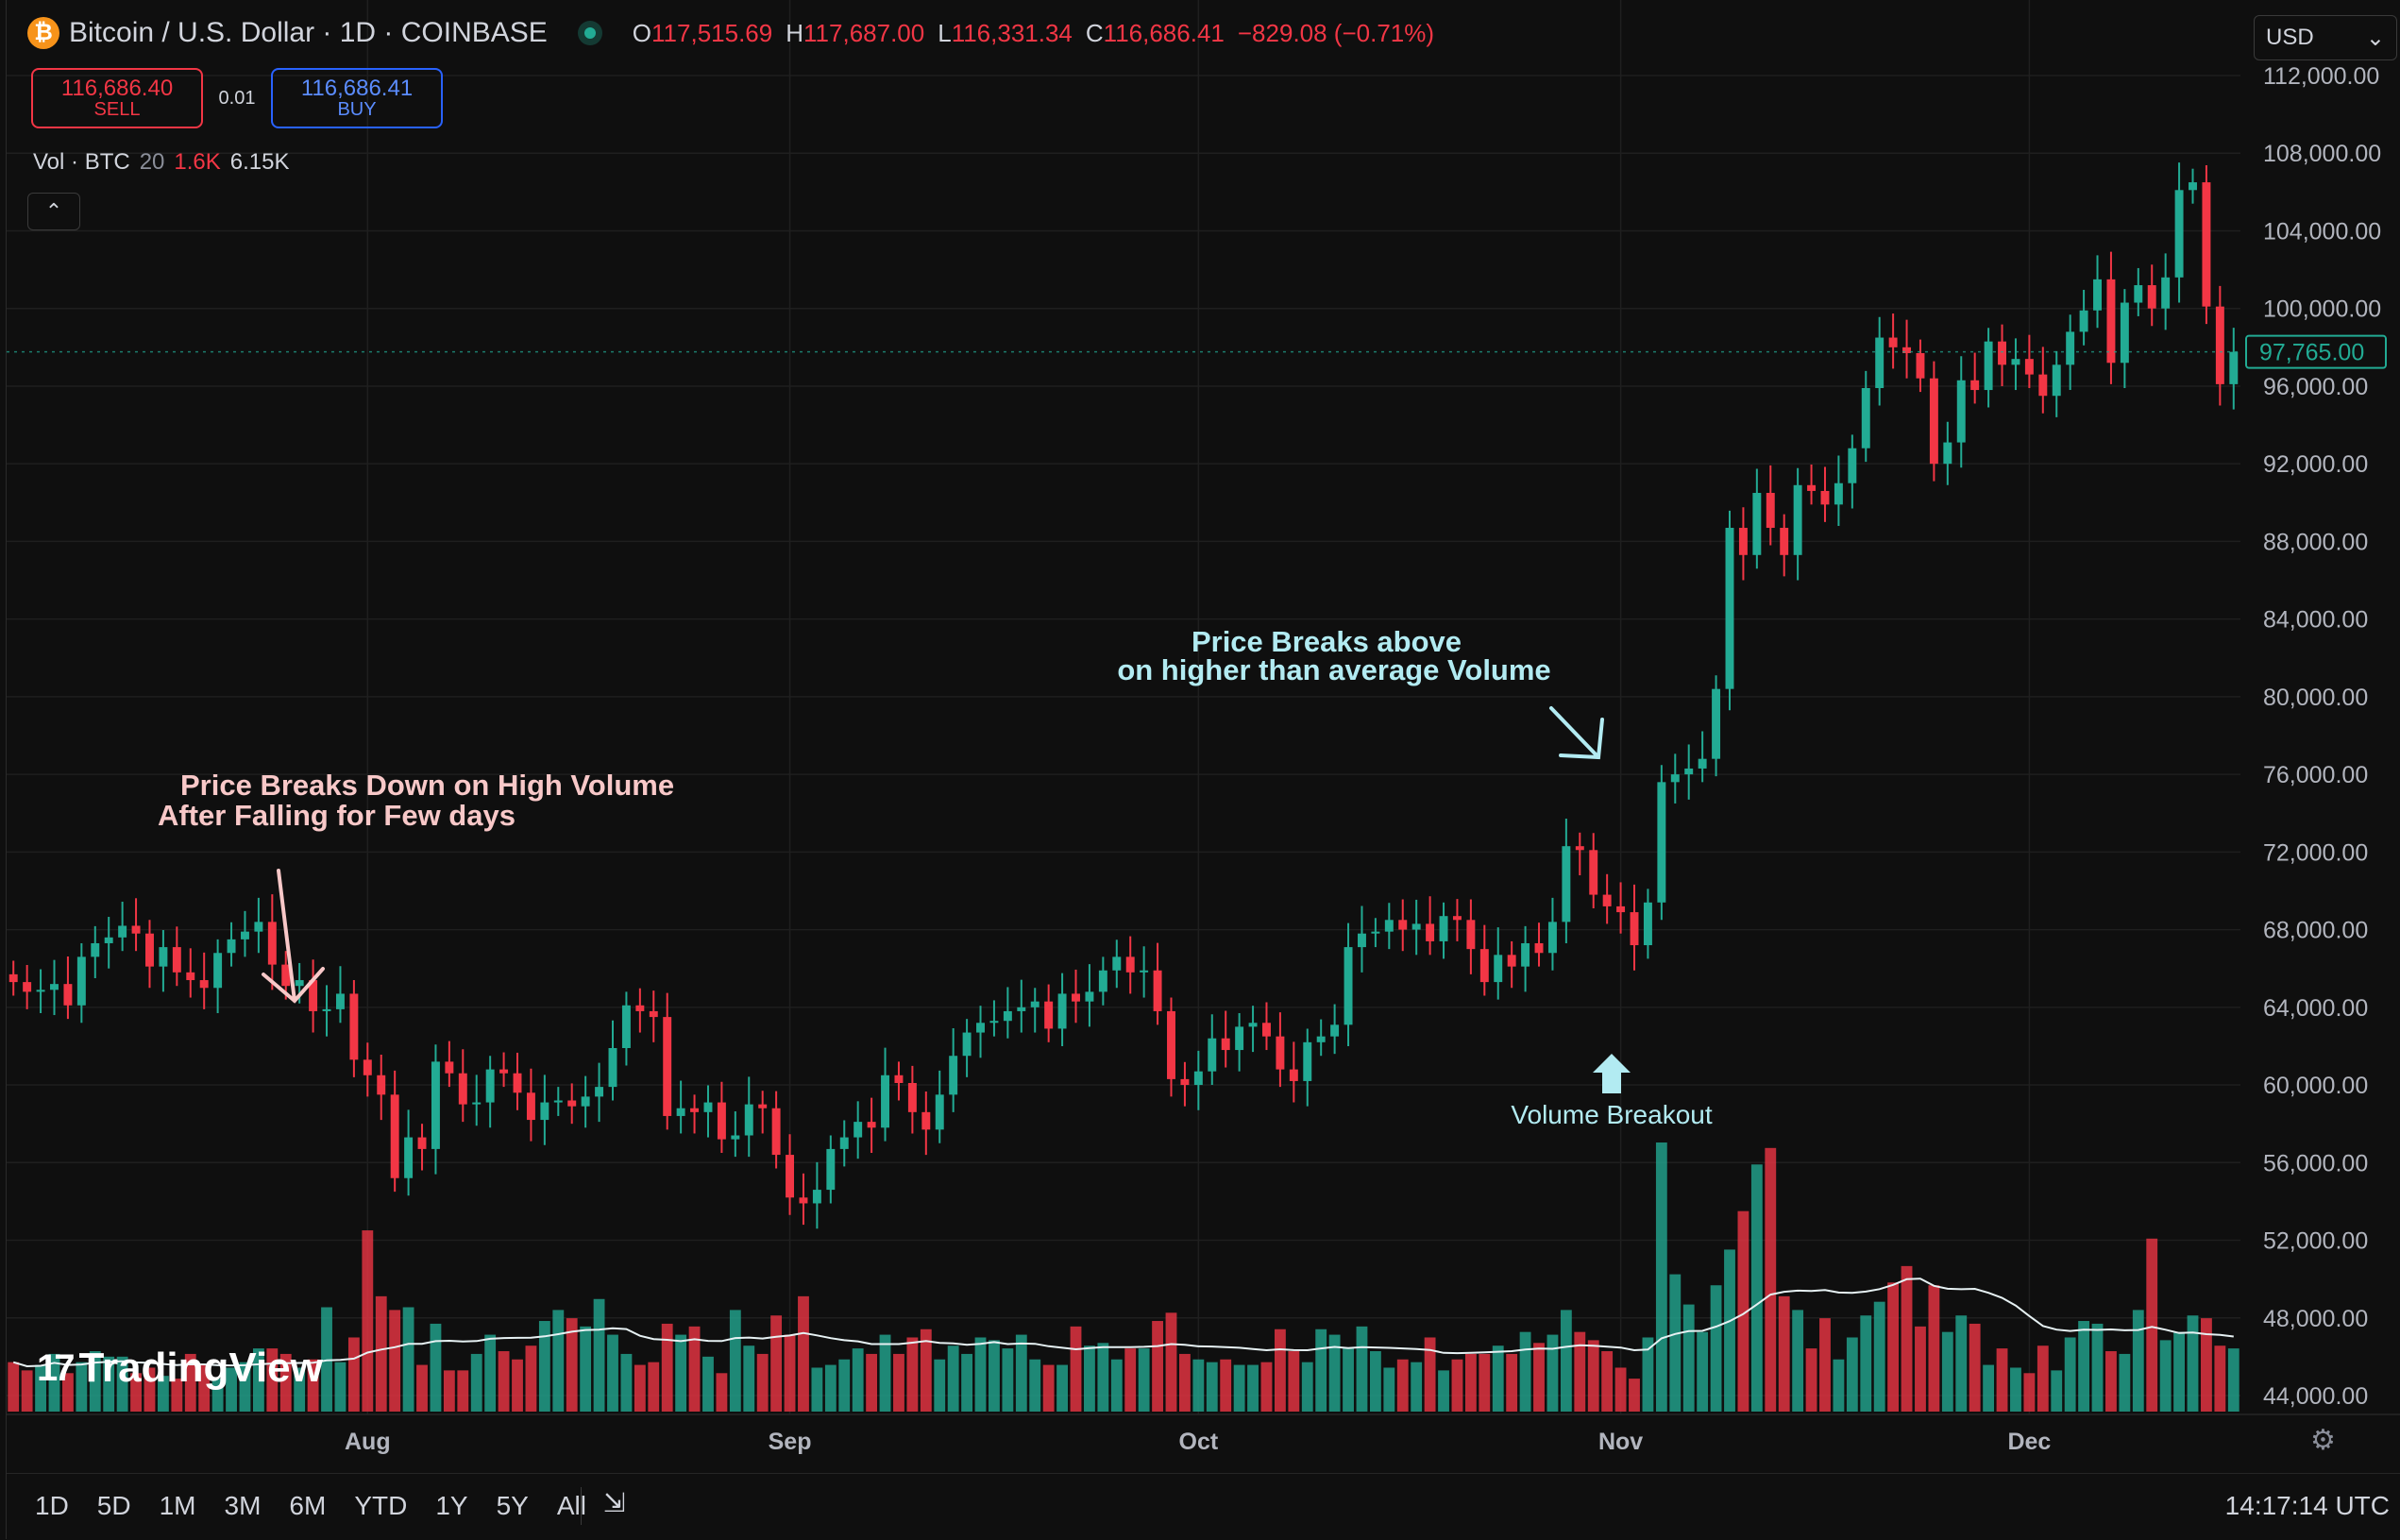 The height and width of the screenshot is (1540, 2400). What do you see at coordinates (308, 1505) in the screenshot?
I see `range-6m: 6M` at bounding box center [308, 1505].